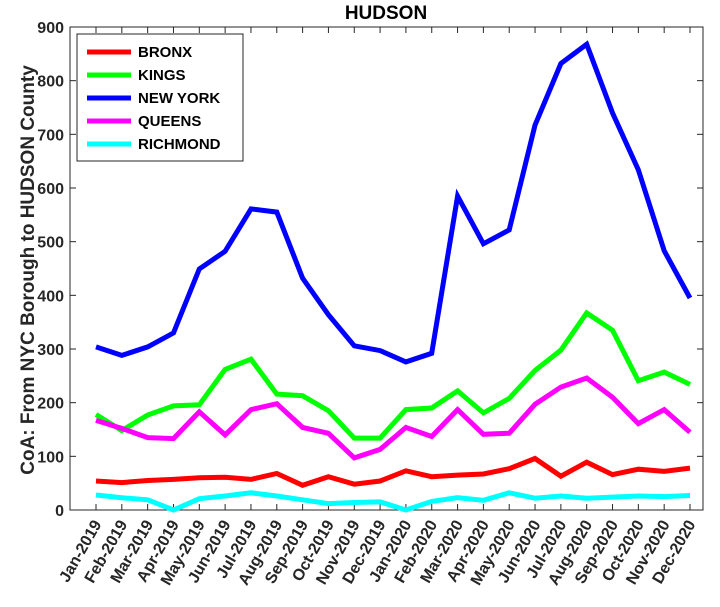 This screenshot has height=607, width=720. Describe the element at coordinates (162, 75) in the screenshot. I see `legend-label: KINGS` at that location.